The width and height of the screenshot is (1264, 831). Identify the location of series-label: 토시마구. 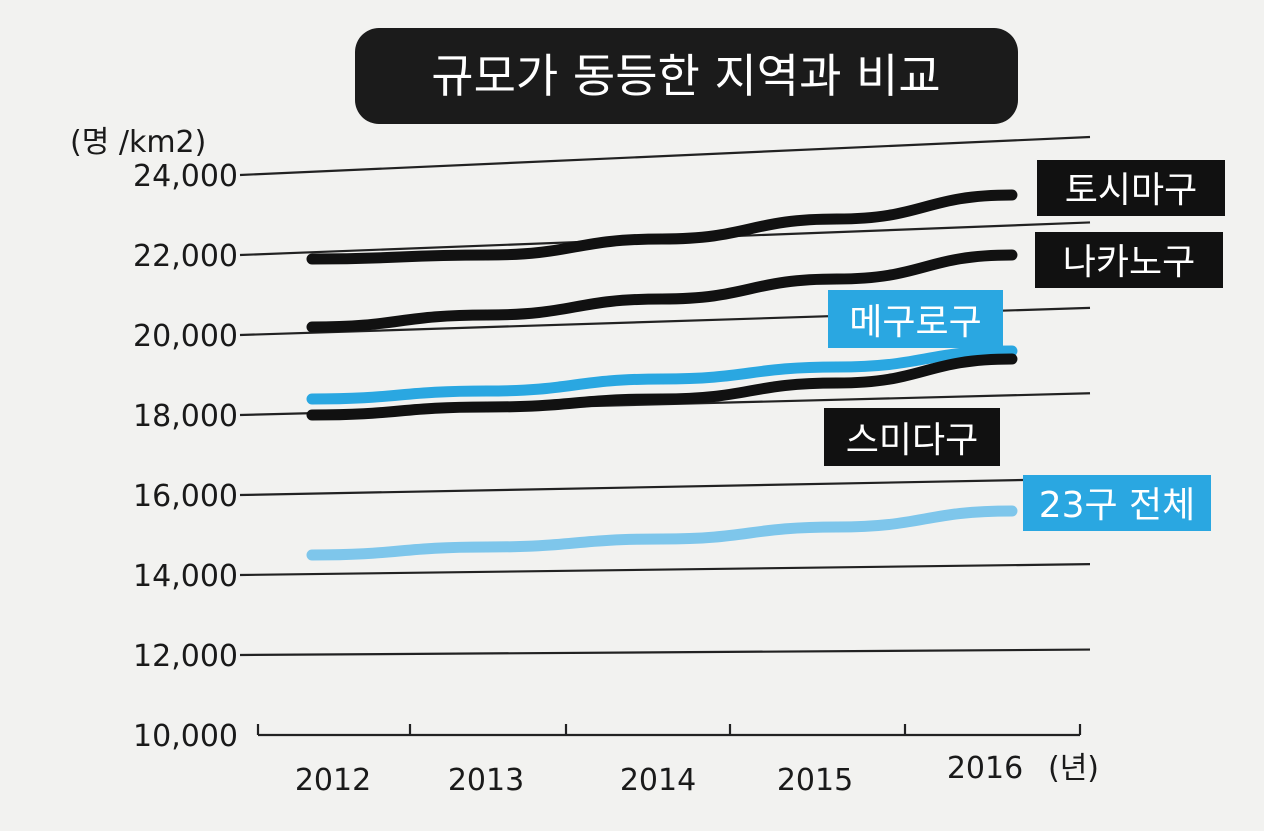
(1131, 188).